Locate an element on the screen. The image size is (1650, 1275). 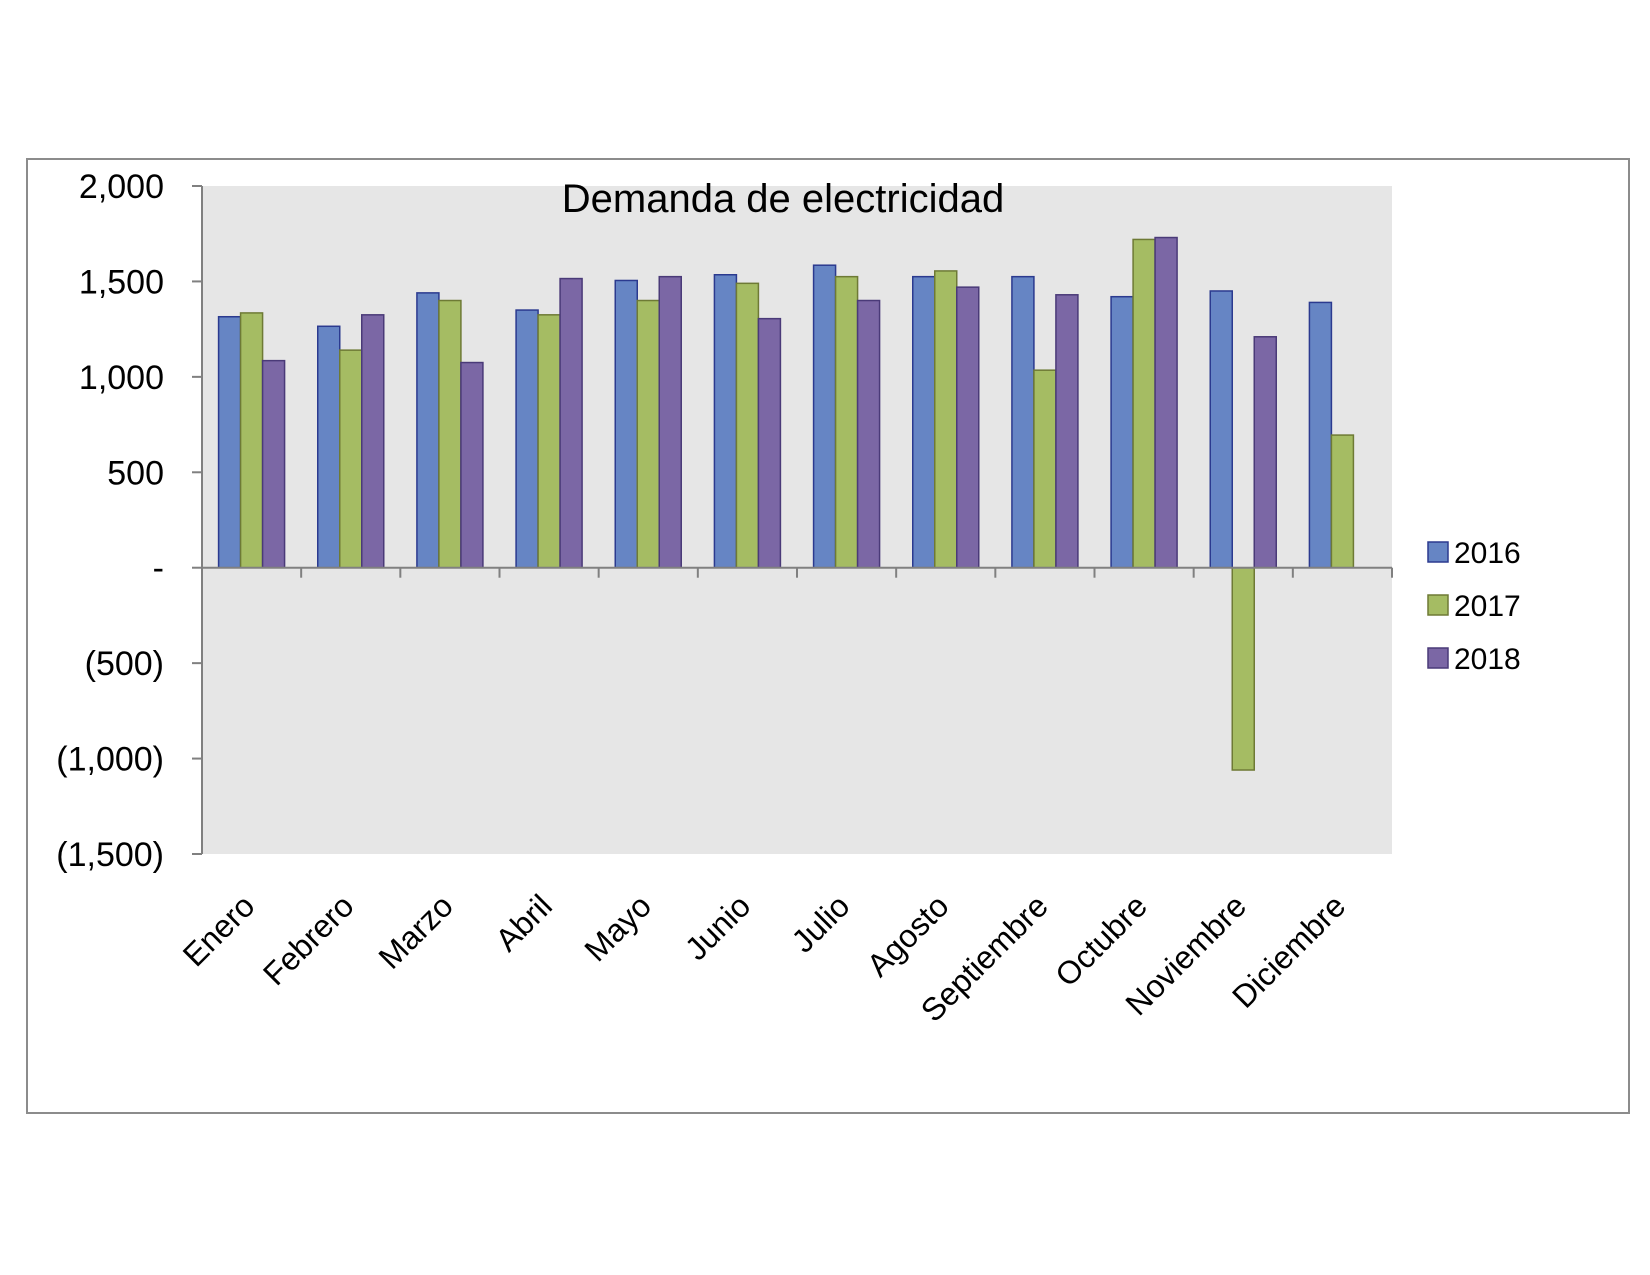
bar-2017-mayo is located at coordinates (648, 434).